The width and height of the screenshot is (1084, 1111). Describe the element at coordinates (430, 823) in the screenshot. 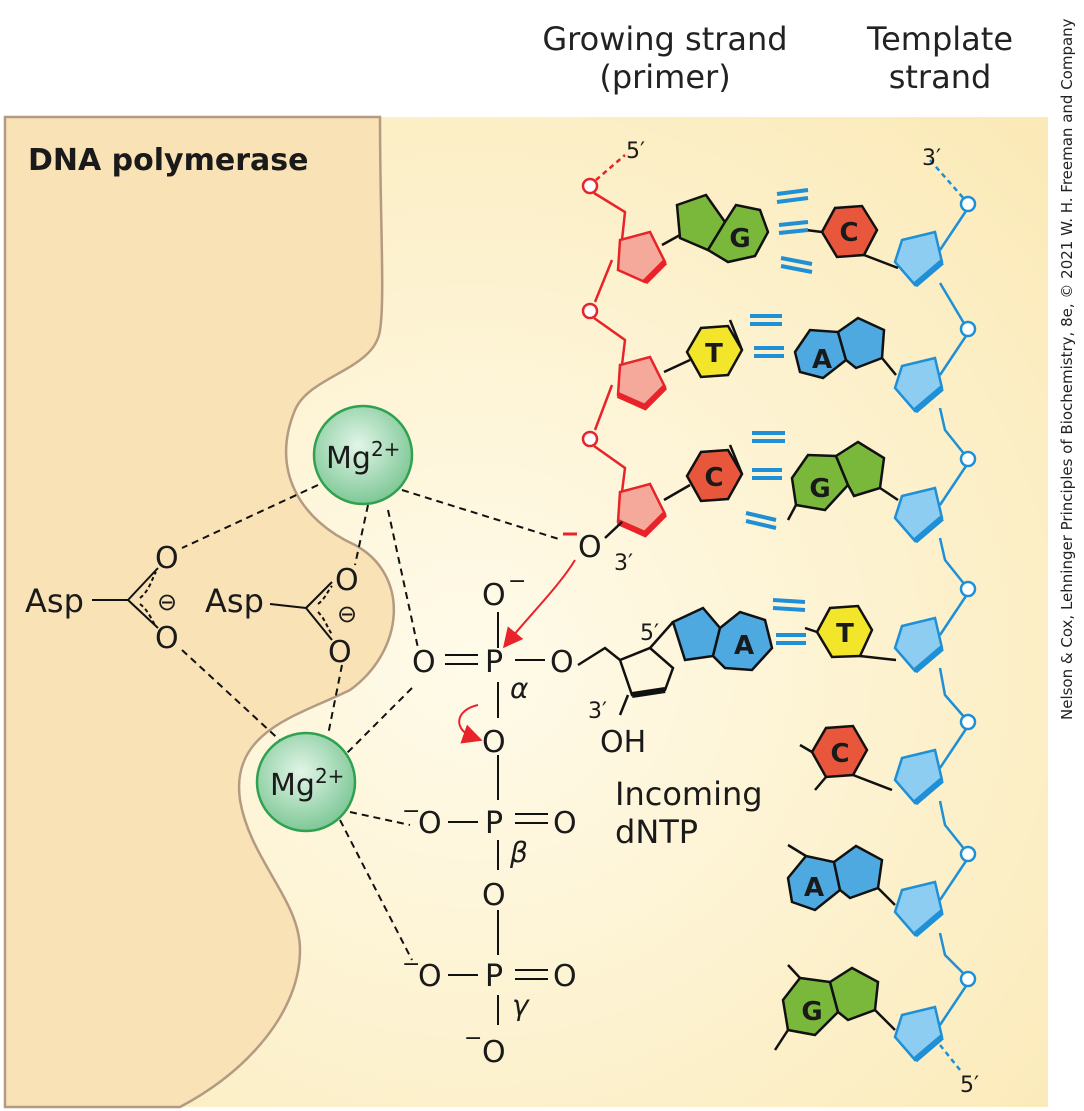

I see `beta-oxygen-left: O` at that location.